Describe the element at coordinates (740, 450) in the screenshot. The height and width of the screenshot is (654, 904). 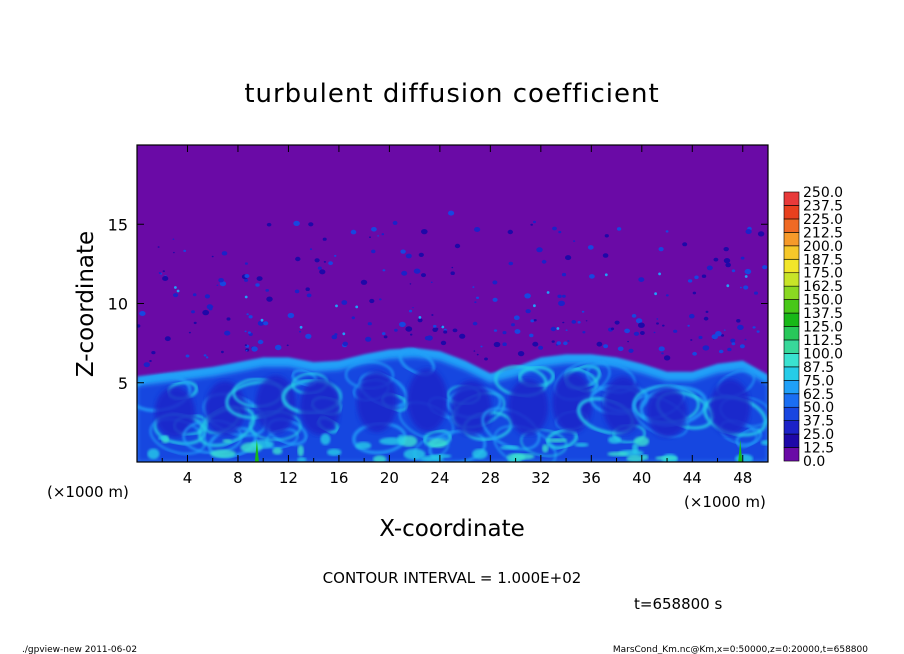
I see `peak-spike` at that location.